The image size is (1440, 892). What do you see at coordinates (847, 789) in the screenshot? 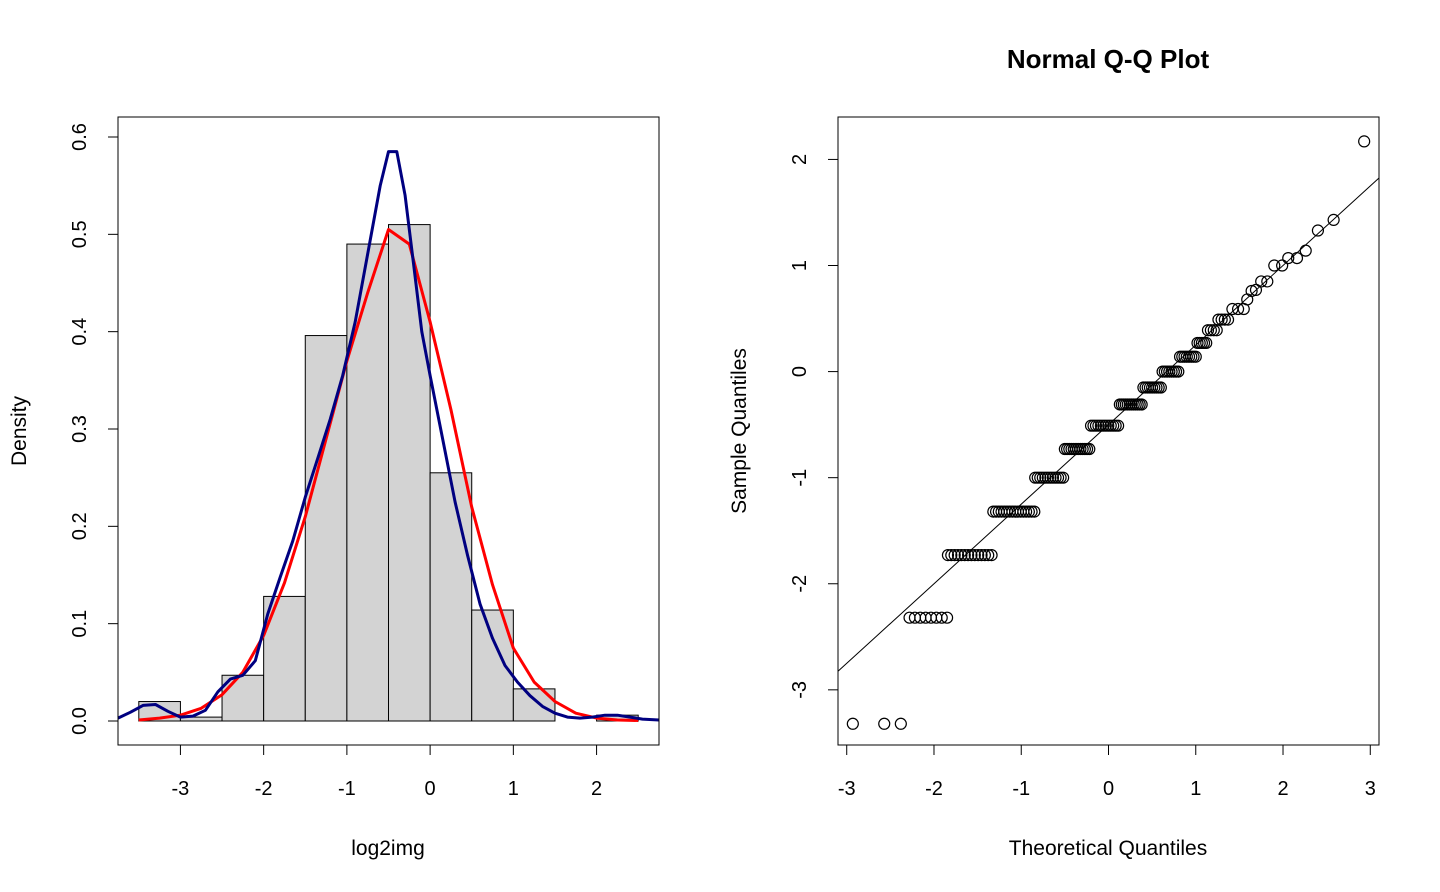
I see `qq-x-tick-label: -3` at bounding box center [847, 789].